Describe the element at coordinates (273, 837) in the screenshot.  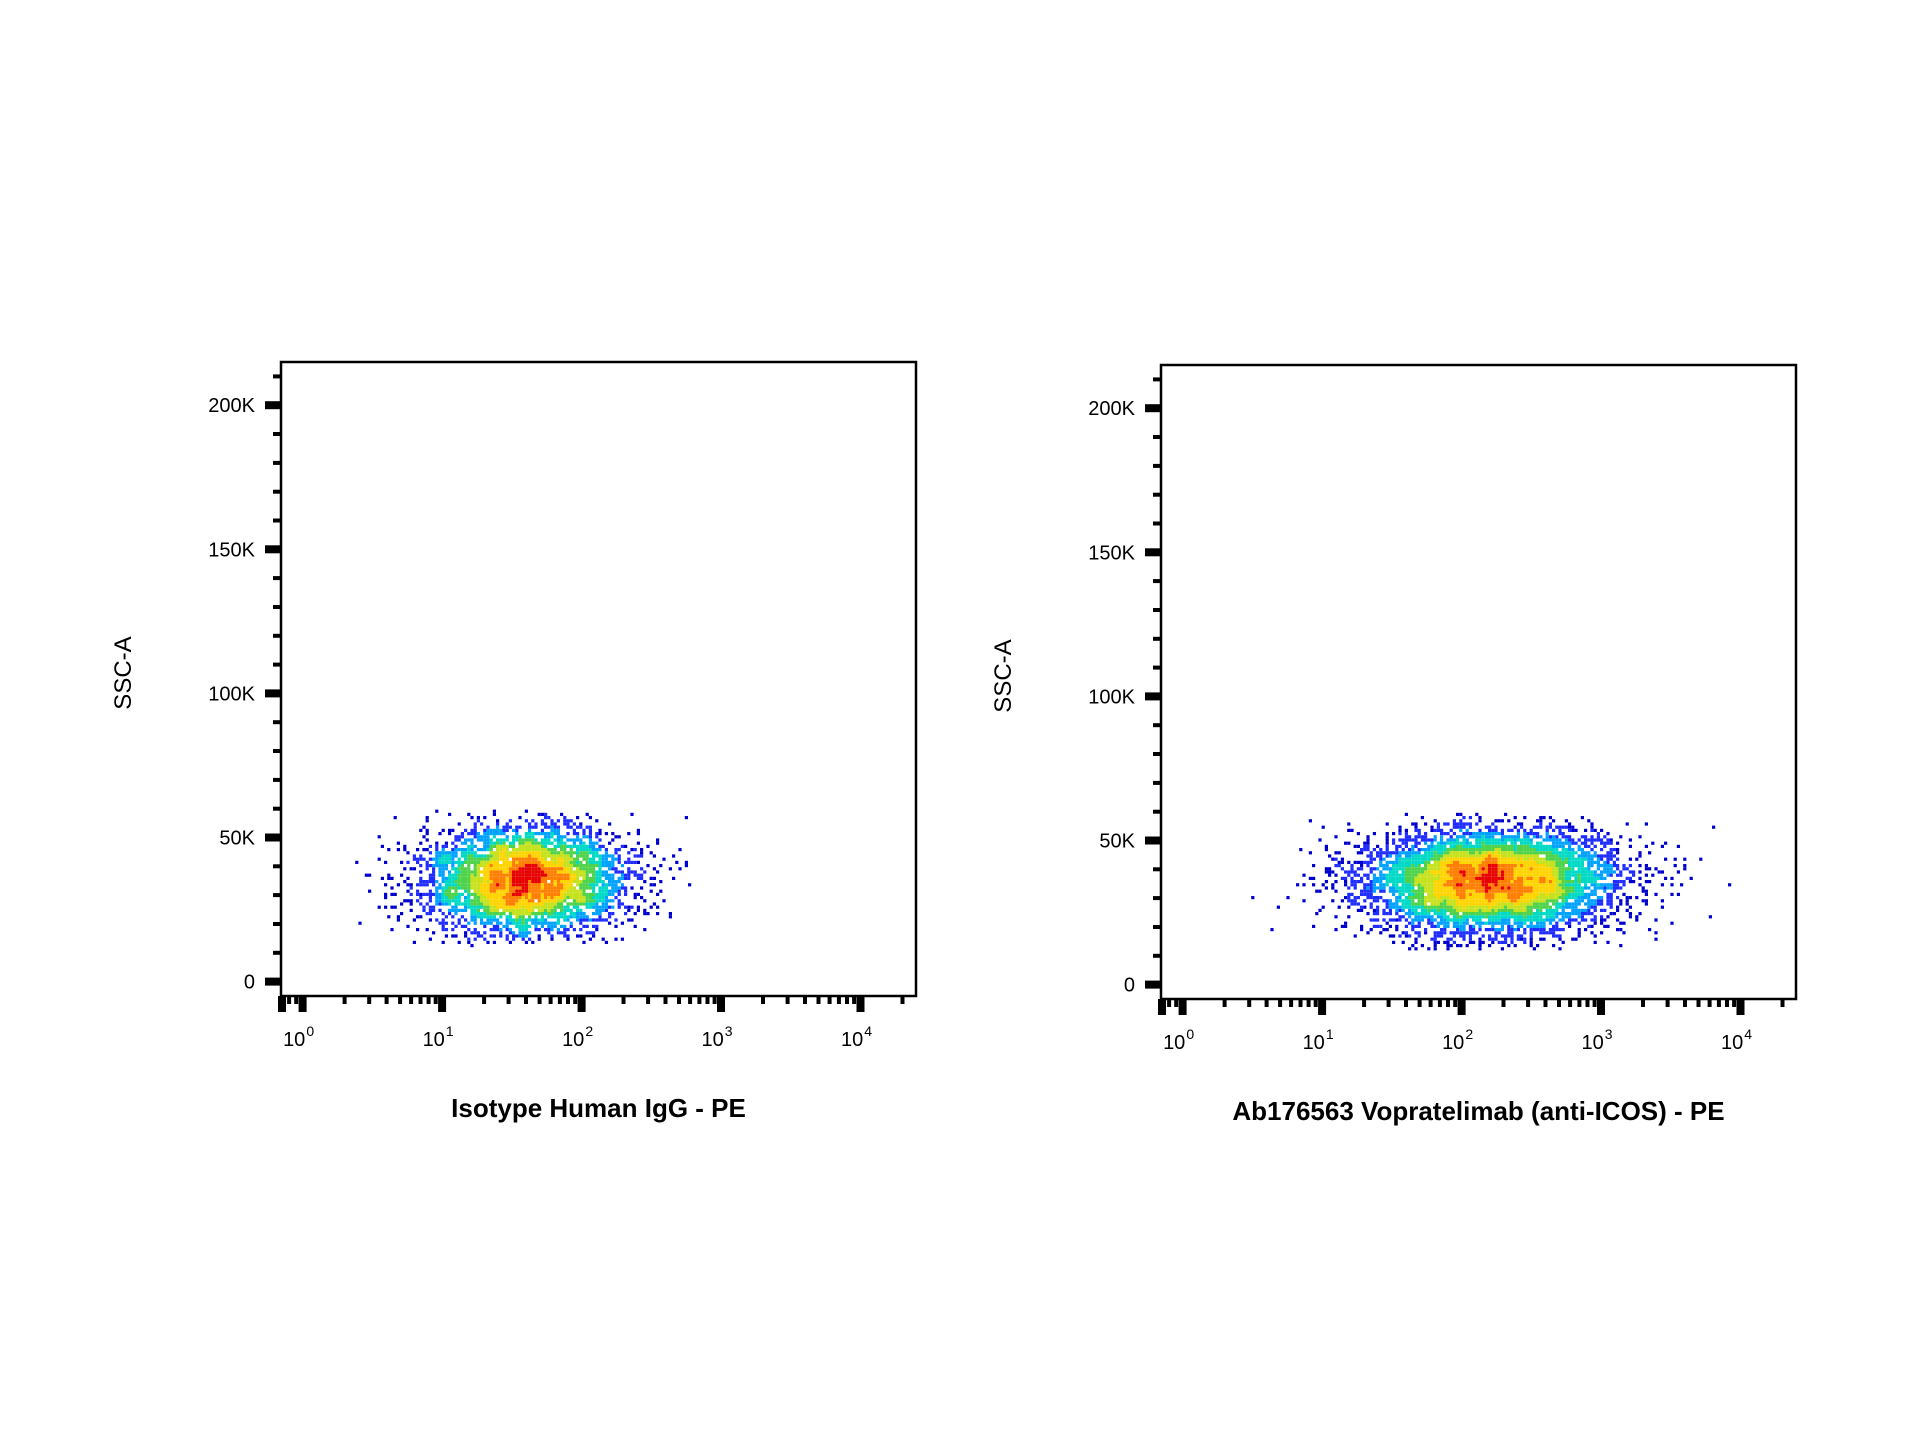
I see `y-major-tick` at that location.